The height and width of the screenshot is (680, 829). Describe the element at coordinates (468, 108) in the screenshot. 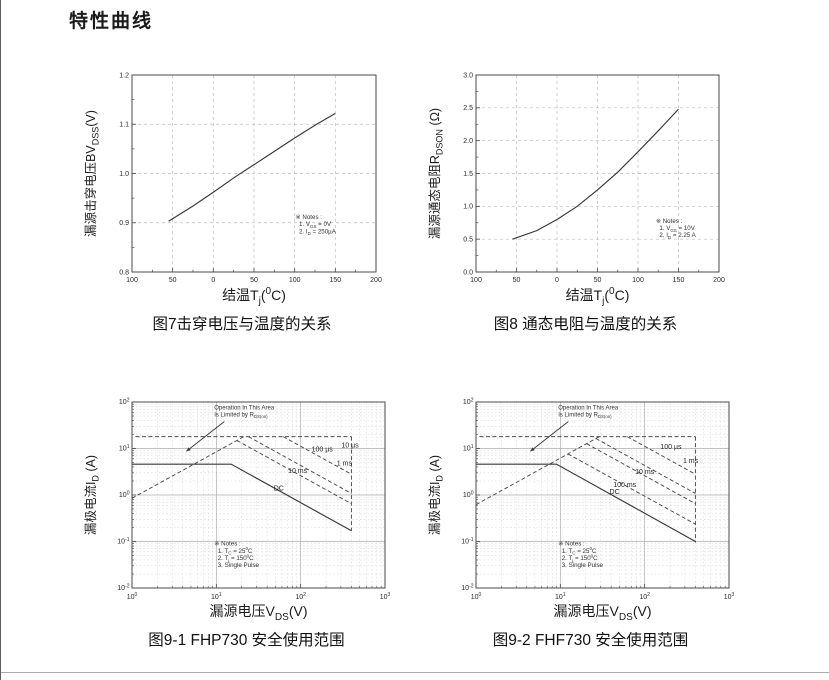

I see `fig8-y-tick: 2.5` at that location.